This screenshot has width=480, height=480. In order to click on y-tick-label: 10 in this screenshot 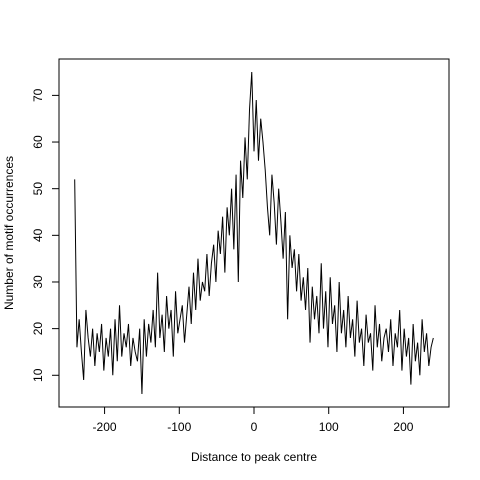, I will do `click(38, 375)`.